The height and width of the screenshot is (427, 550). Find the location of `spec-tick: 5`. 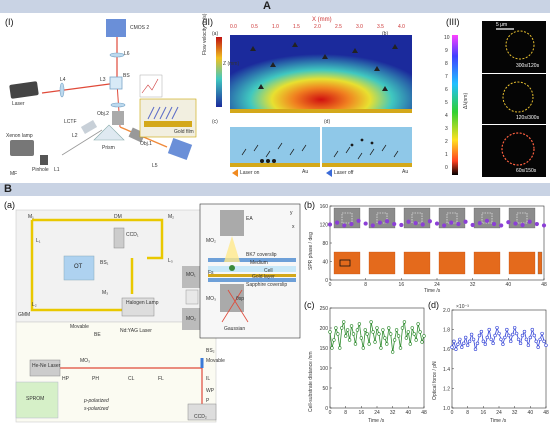

spec-tick: 5 is located at coordinates (446, 103).